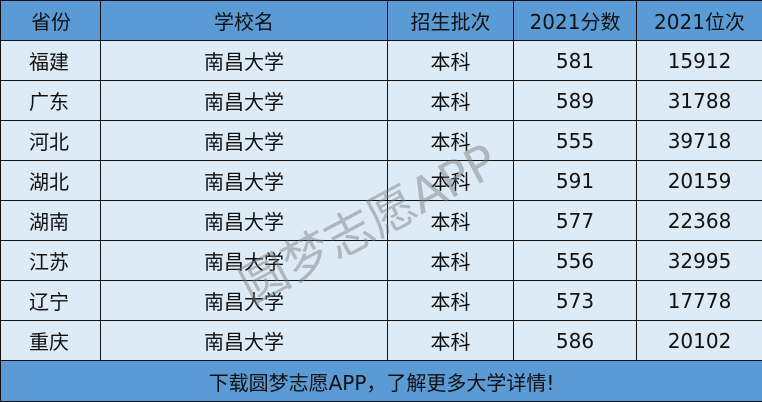 The width and height of the screenshot is (762, 402). What do you see at coordinates (51, 301) in the screenshot?
I see `cell-province: 辽宁` at bounding box center [51, 301].